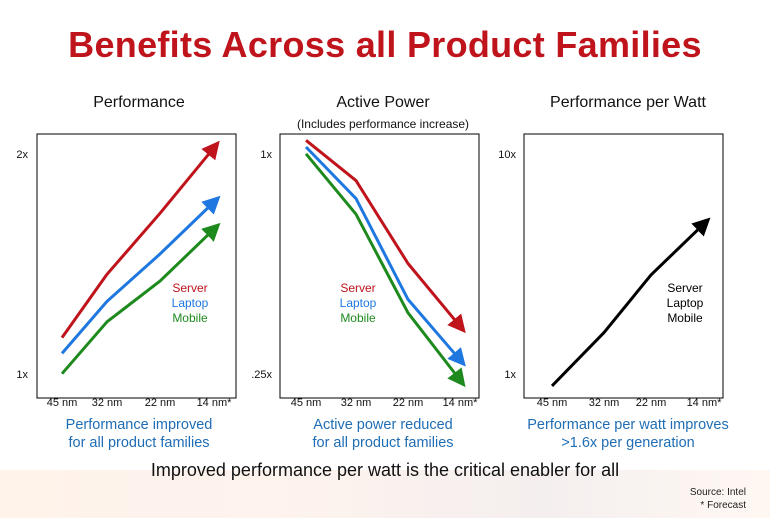 The height and width of the screenshot is (518, 770). I want to click on panel-title-active-power: Active Power, so click(383, 102).